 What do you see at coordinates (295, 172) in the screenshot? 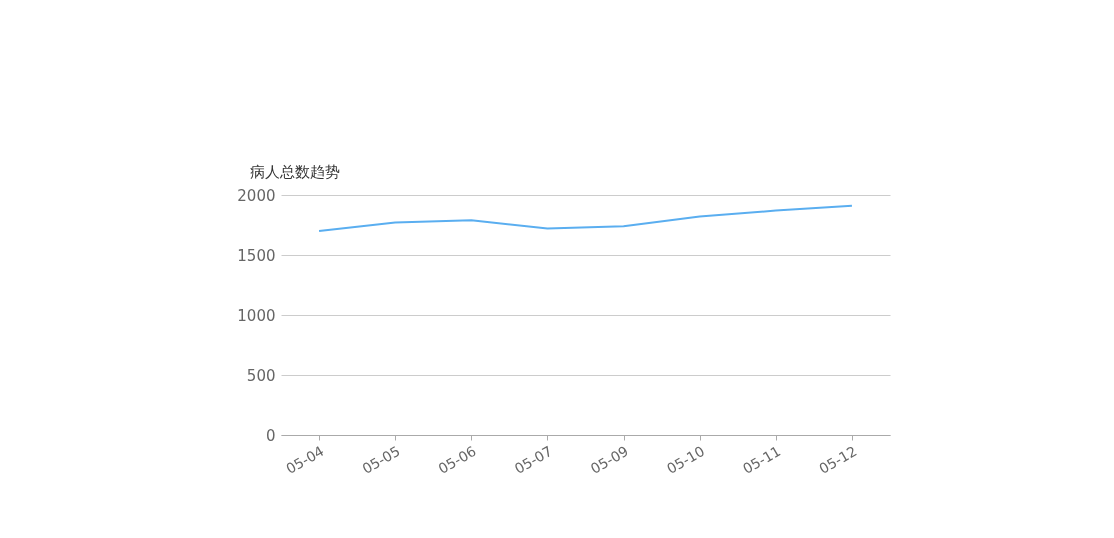
I see `chart-title: 病人总数趋势` at bounding box center [295, 172].